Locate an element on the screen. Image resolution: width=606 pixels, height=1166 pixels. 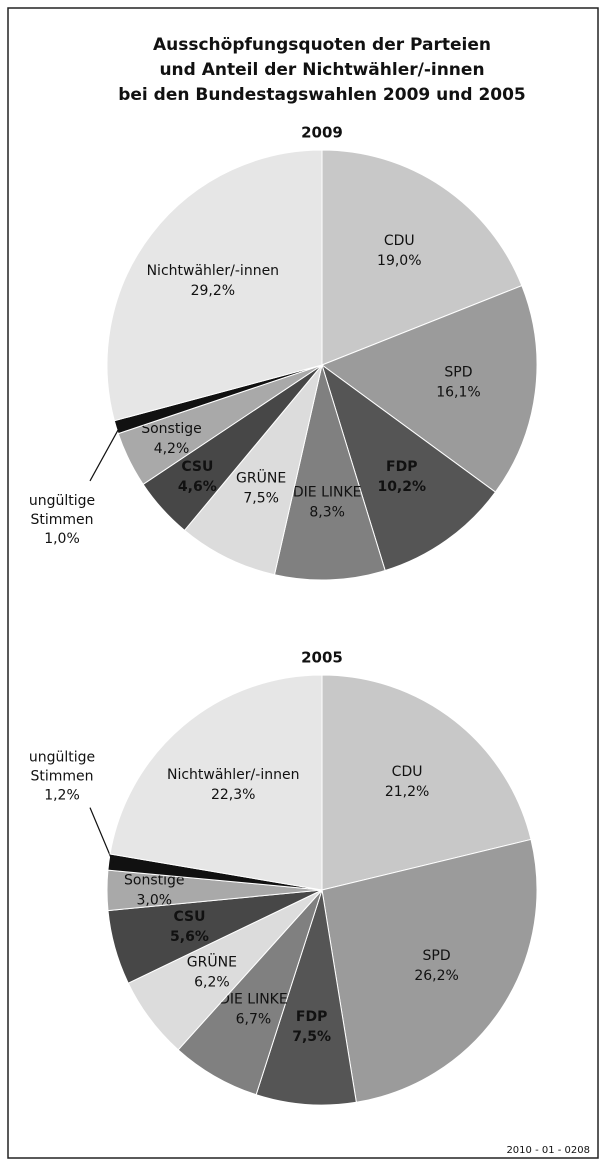
slice-value: 10,2% is located at coordinates (401, 487).